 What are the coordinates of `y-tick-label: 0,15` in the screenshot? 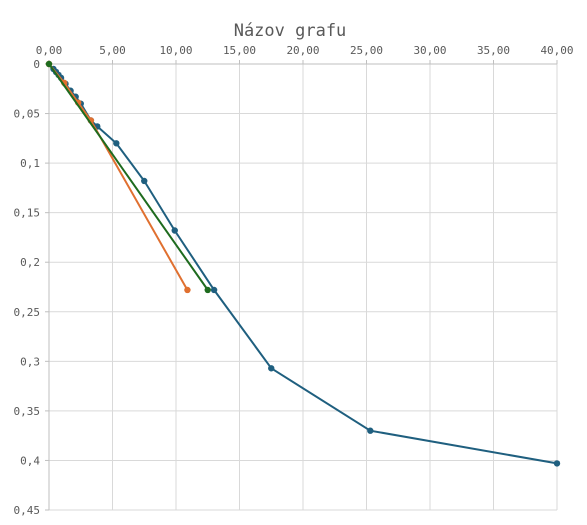 It's located at (27, 213).